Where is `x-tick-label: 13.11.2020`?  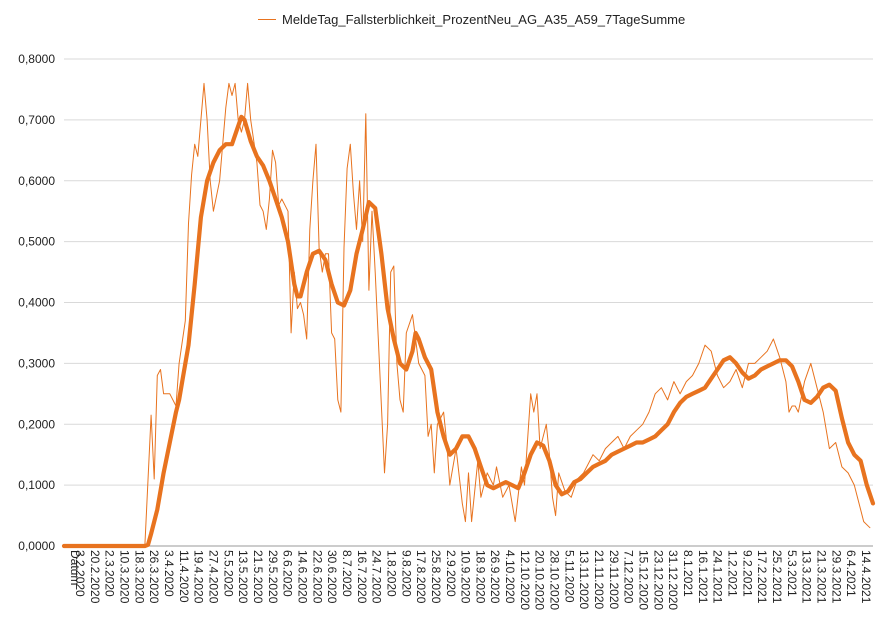
x-tick-label: 13.11.2020 is located at coordinates (584, 579).